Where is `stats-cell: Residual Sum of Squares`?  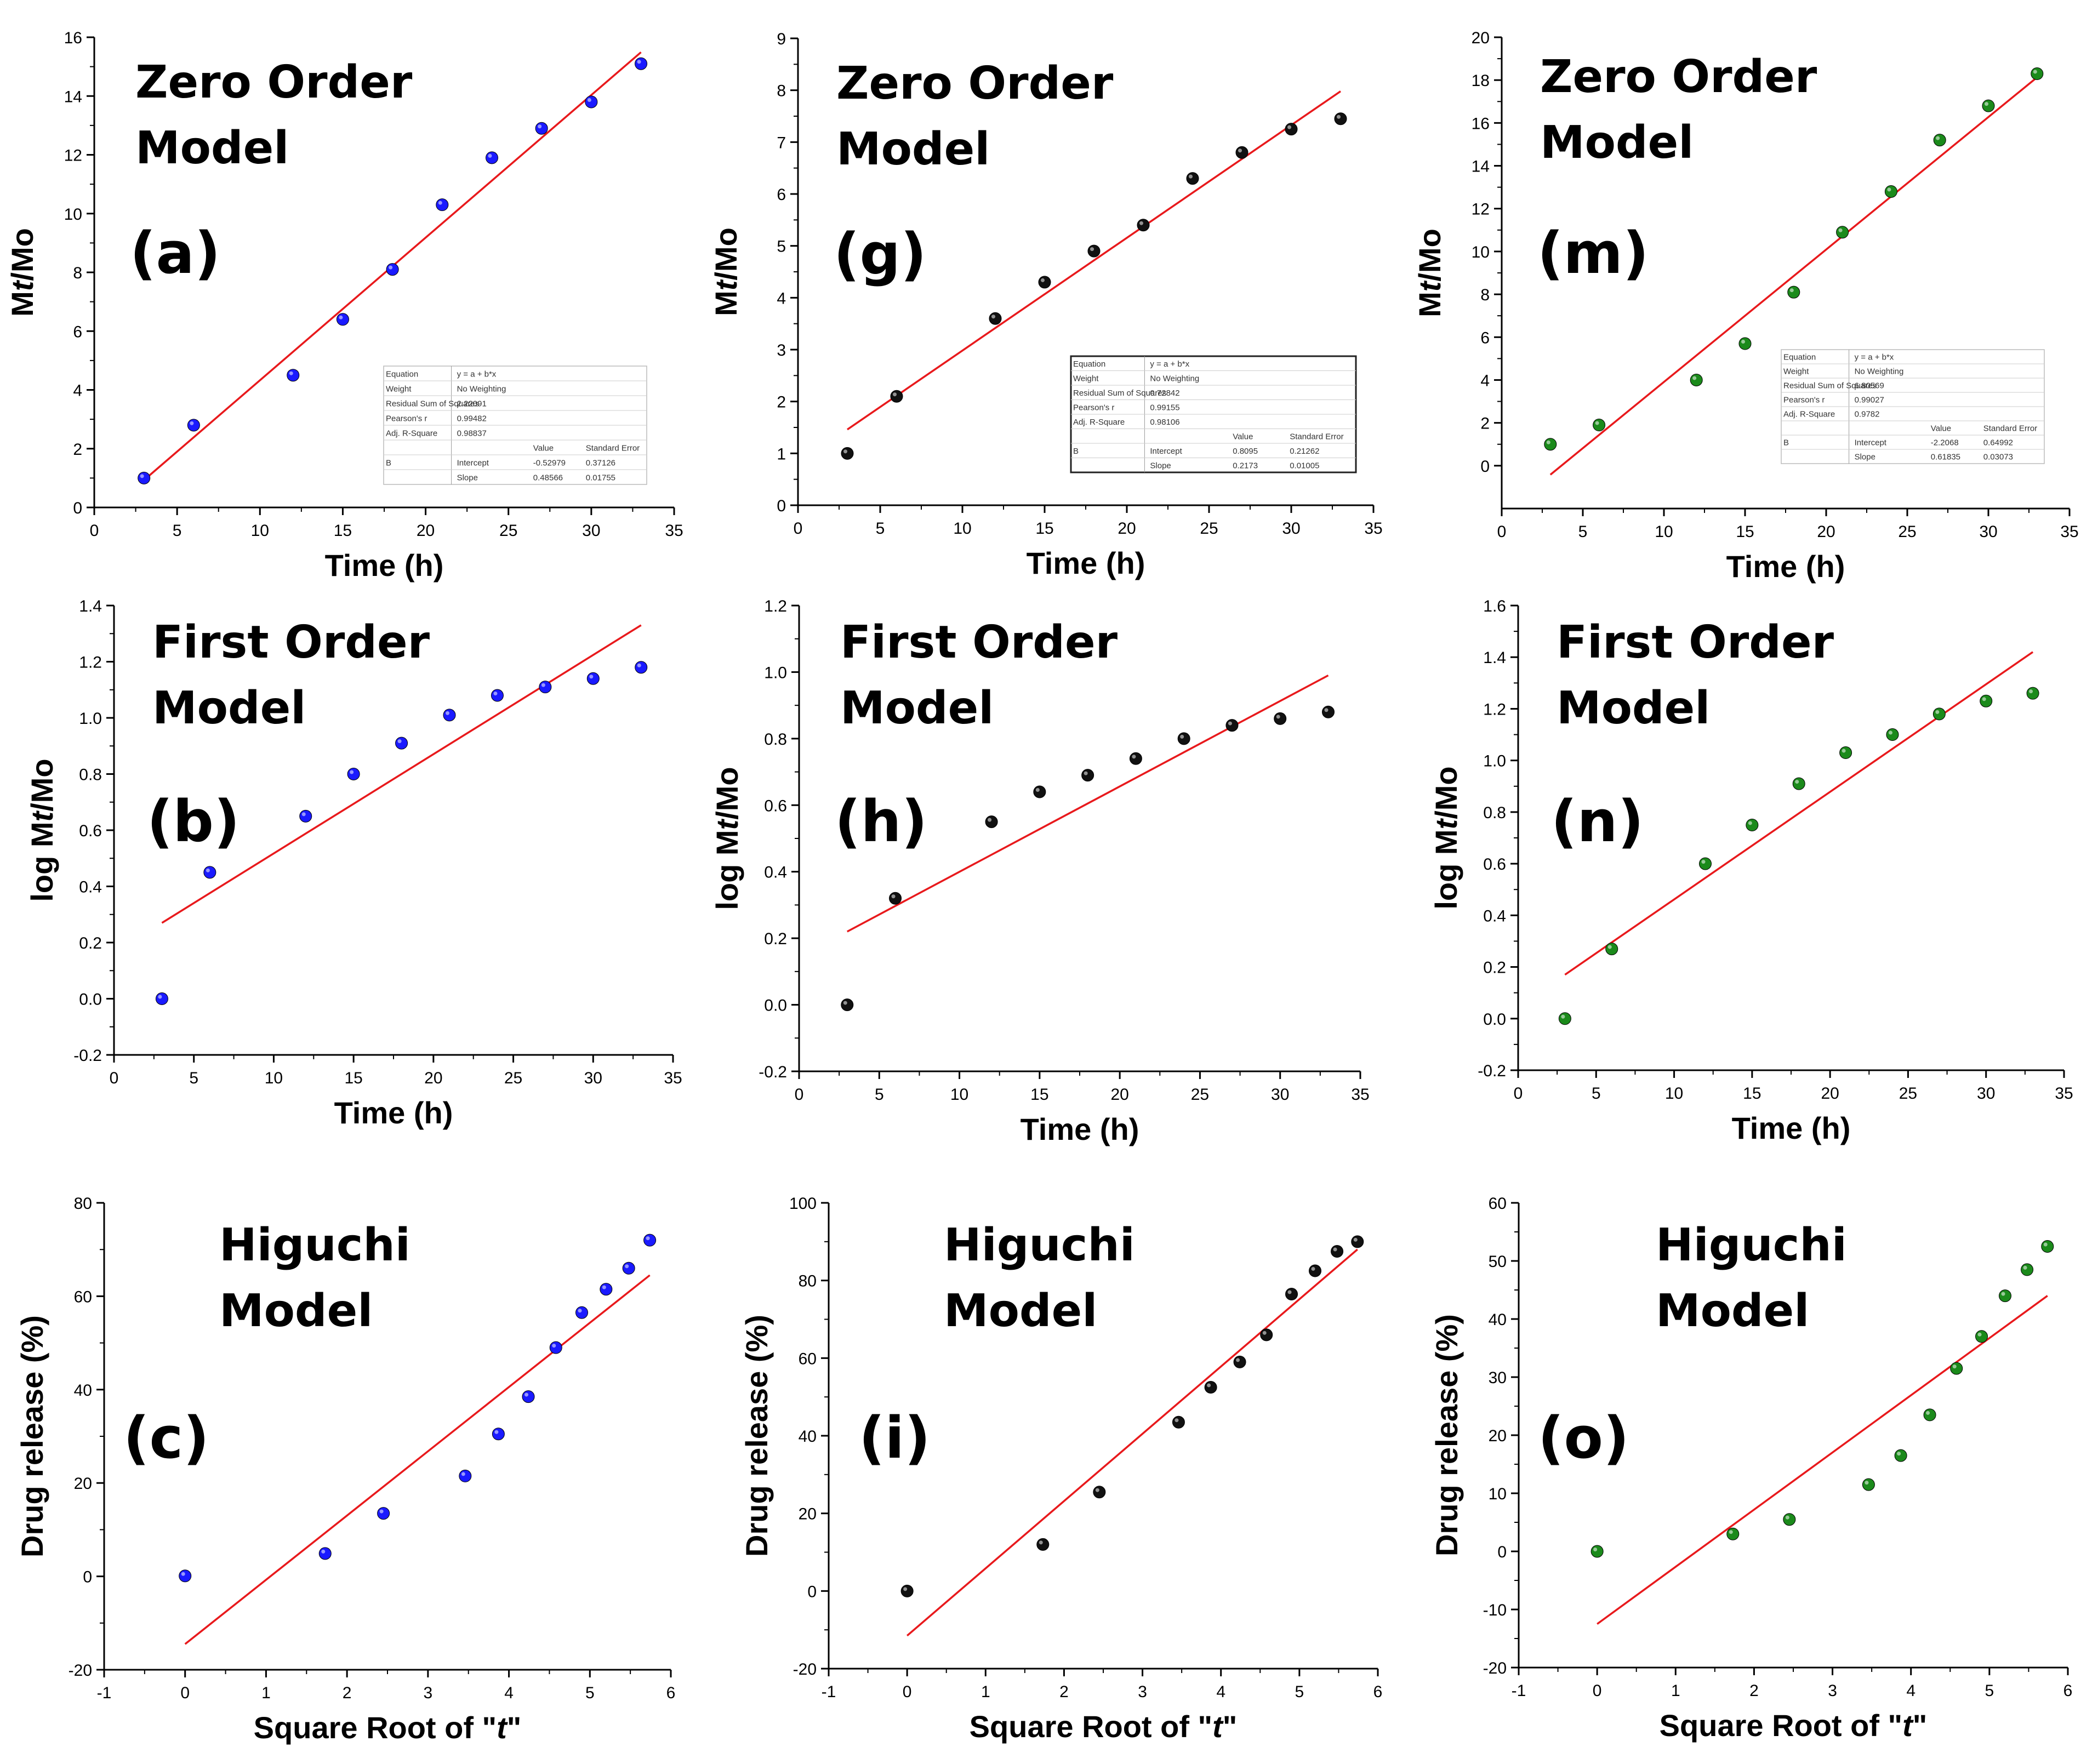
stats-cell: Residual Sum of Squares is located at coordinates (432, 404).